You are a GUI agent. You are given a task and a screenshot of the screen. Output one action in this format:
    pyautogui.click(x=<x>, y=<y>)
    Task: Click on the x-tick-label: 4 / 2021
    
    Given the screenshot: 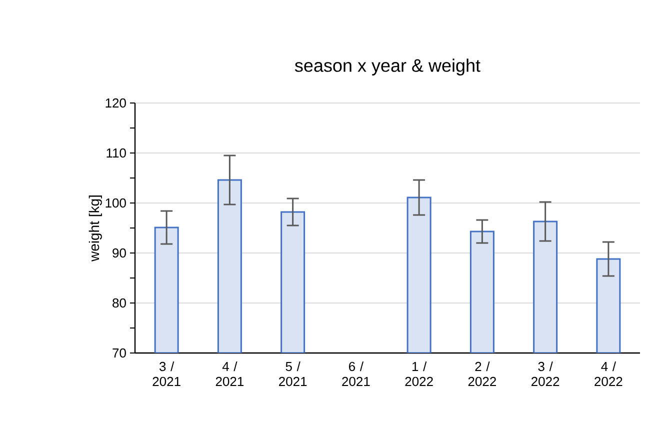 What is the action you would take?
    pyautogui.click(x=230, y=374)
    